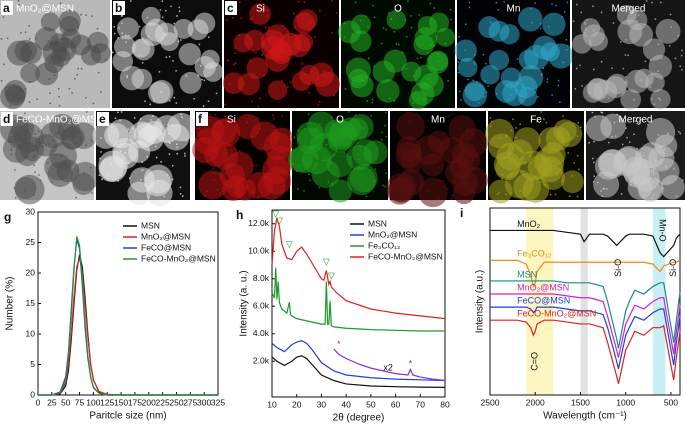 The height and width of the screenshot is (427, 685). Describe the element at coordinates (279, 220) in the screenshot. I see `annotation: ▽` at that location.